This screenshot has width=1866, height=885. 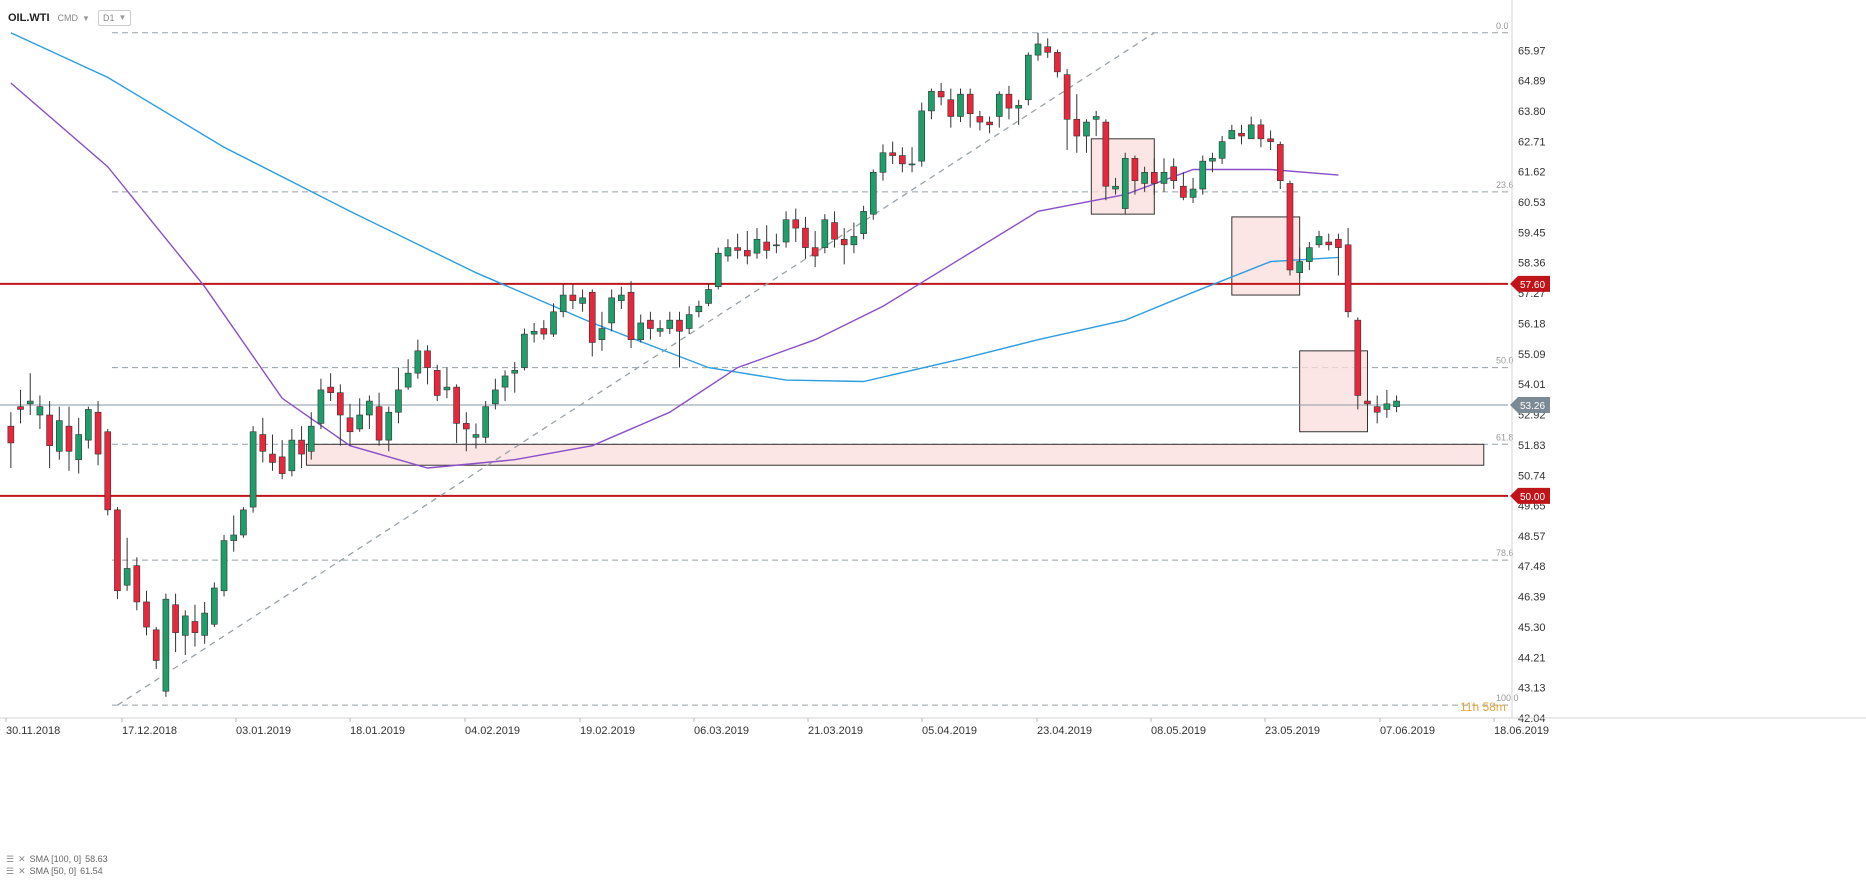 I want to click on chevron-down-icon: ▼, so click(x=86, y=18).